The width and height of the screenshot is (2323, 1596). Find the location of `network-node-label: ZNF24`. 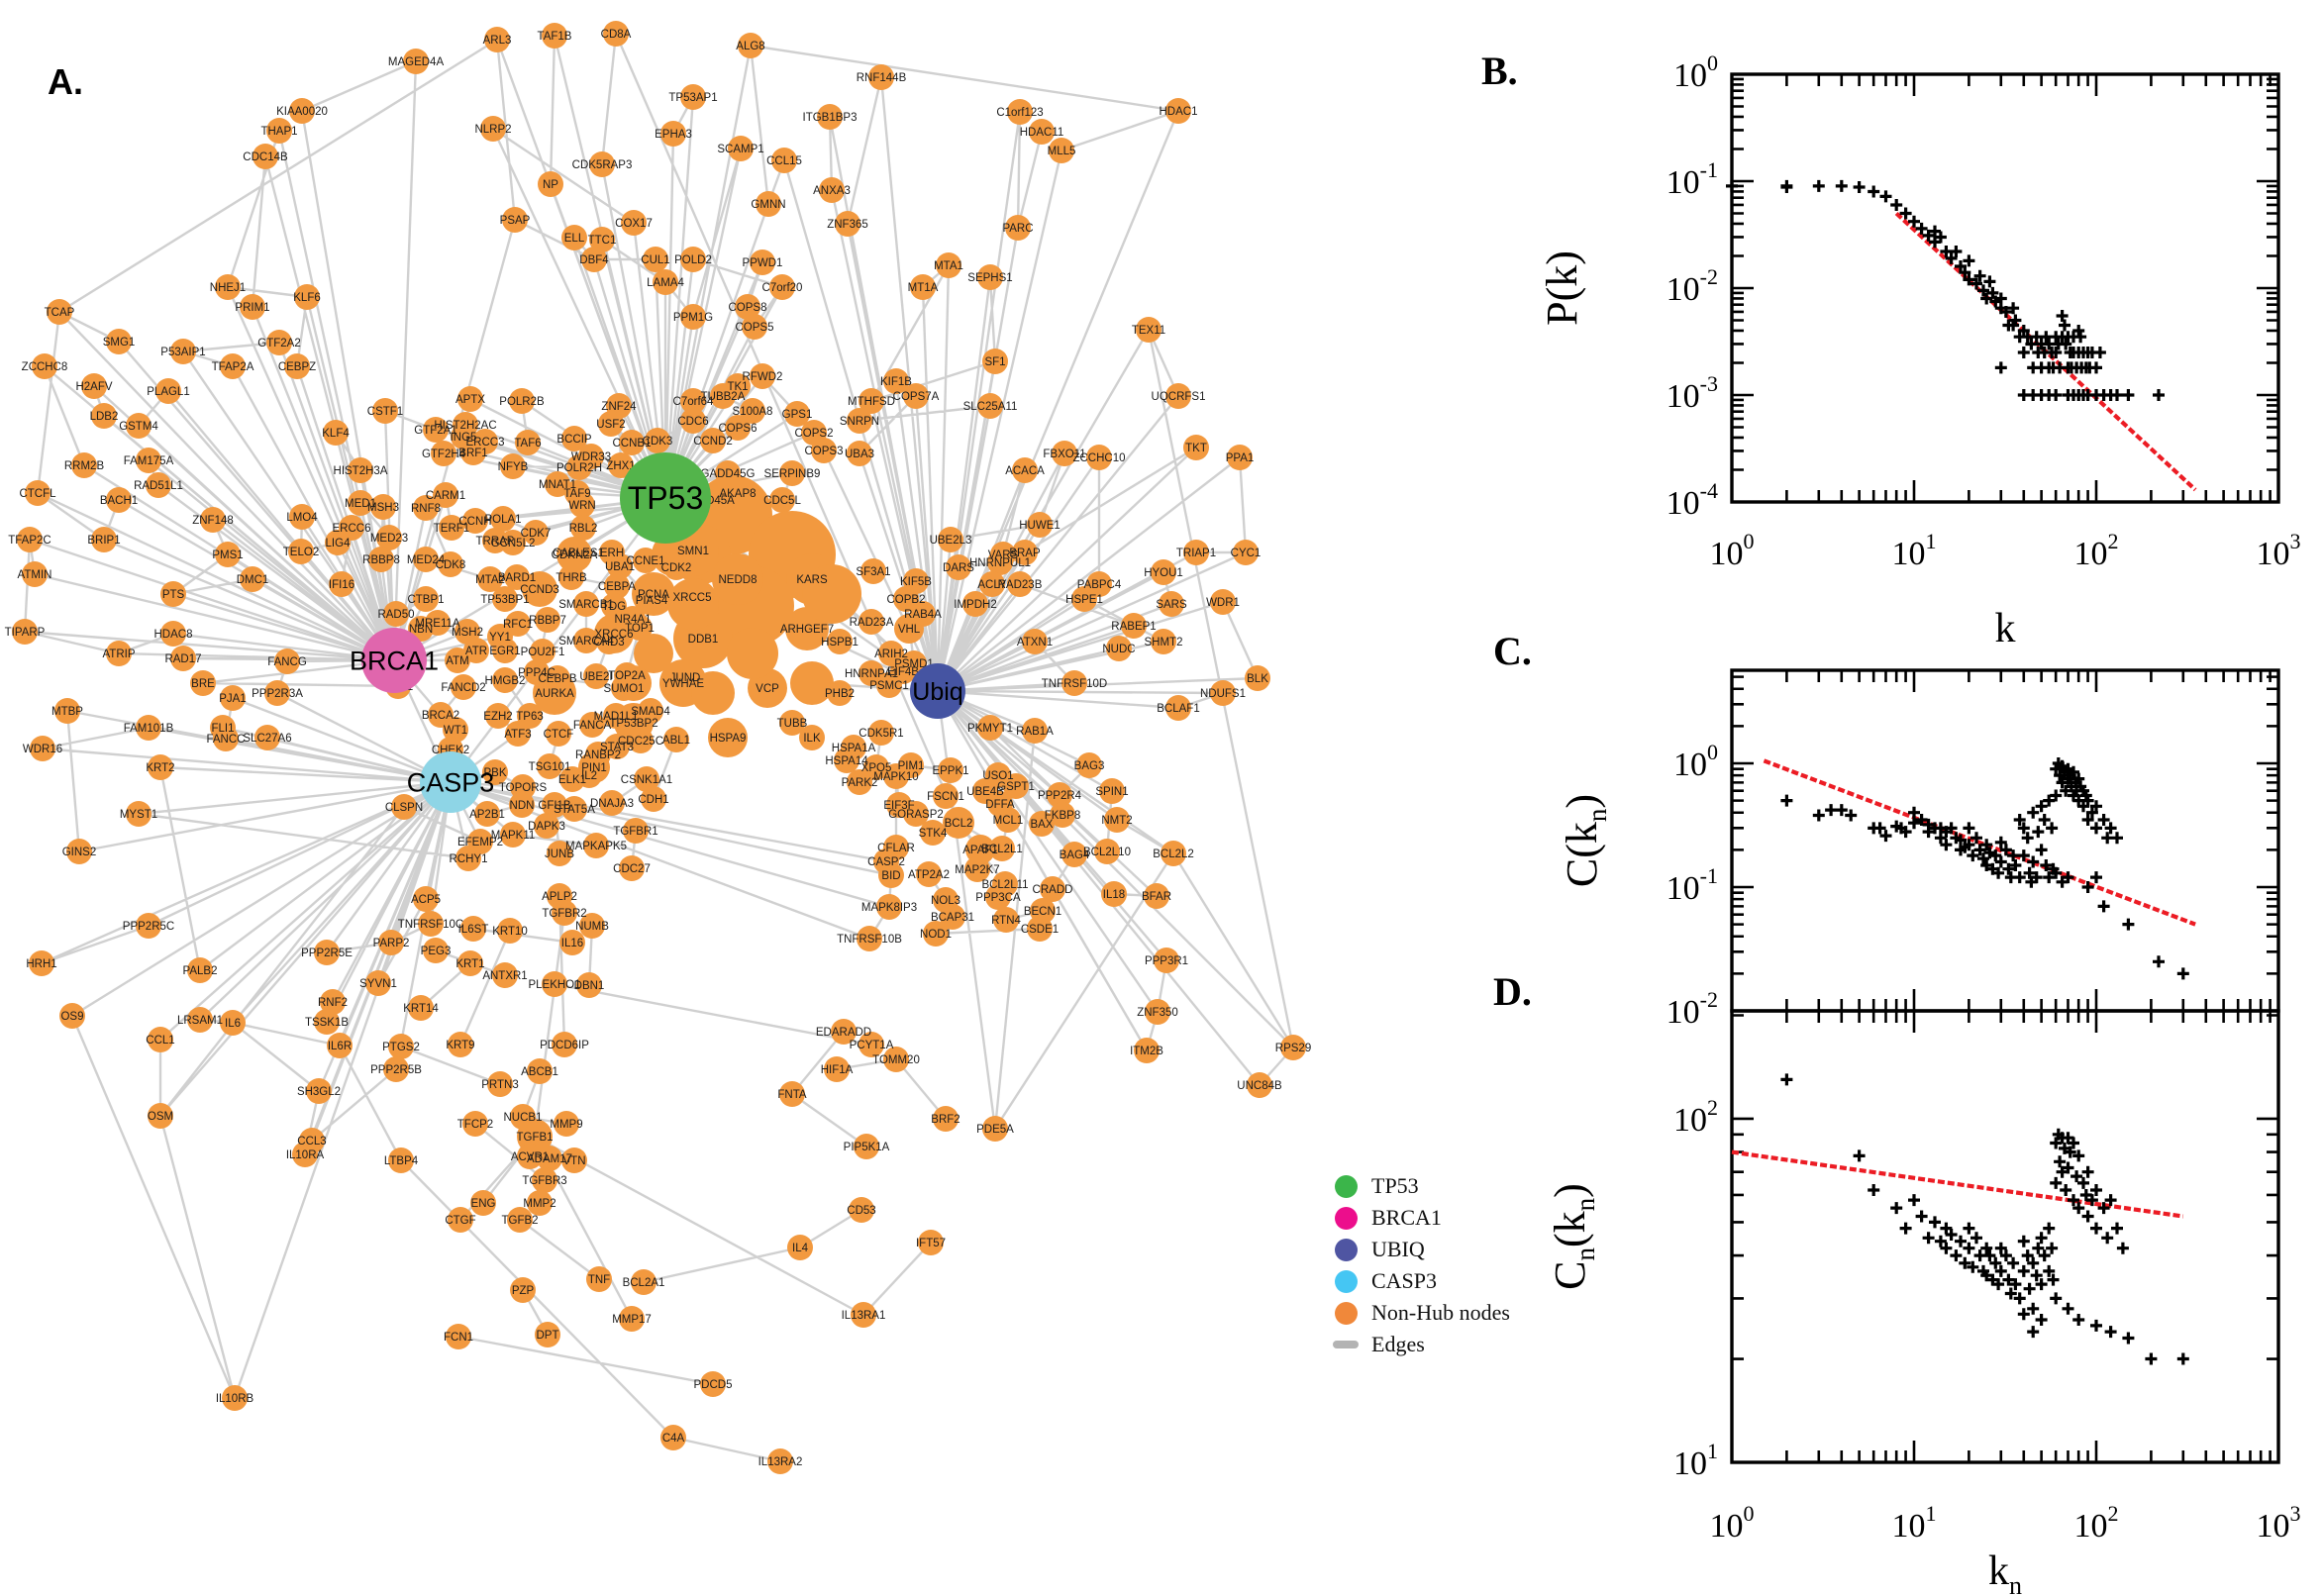

network-node-label: ZNF24 is located at coordinates (619, 407).